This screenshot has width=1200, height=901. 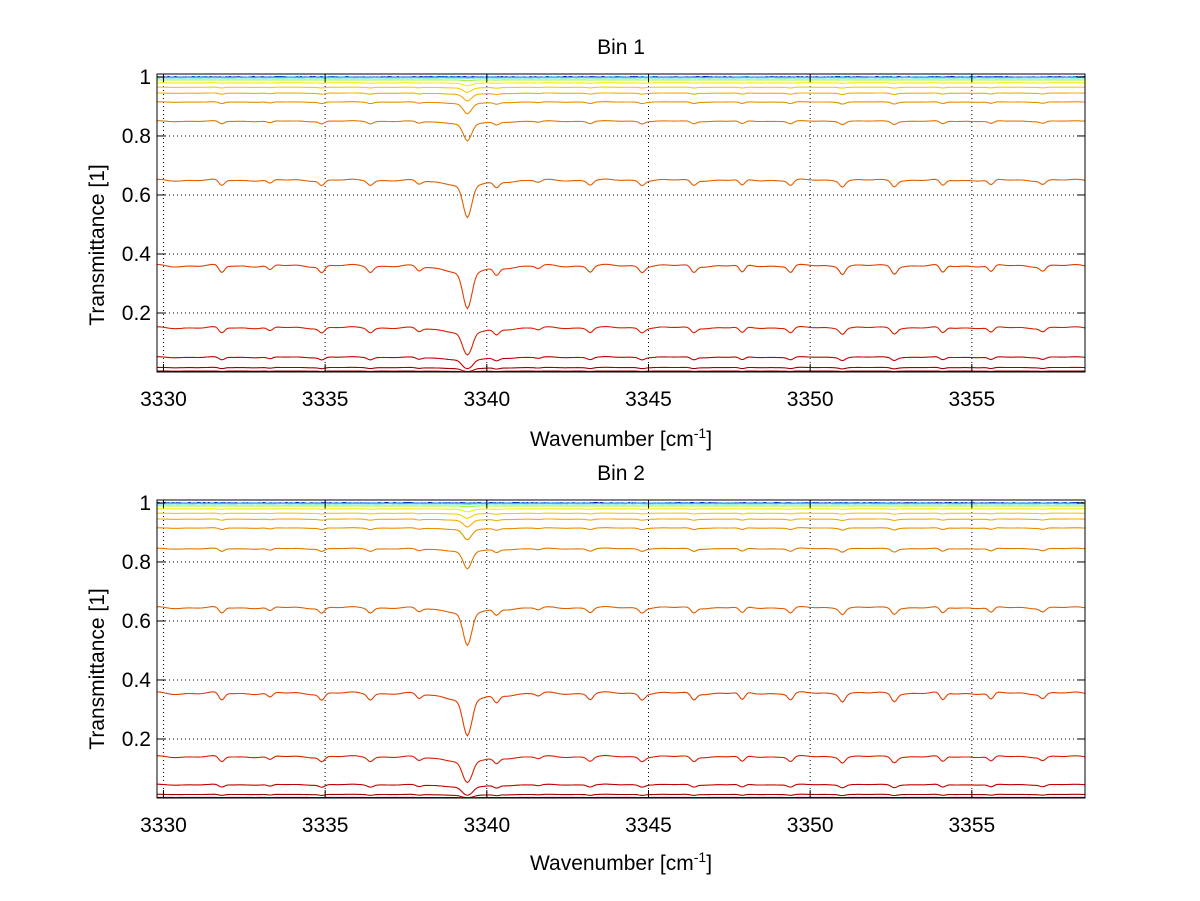 I want to click on chart-title: Bin 2, so click(x=621, y=473).